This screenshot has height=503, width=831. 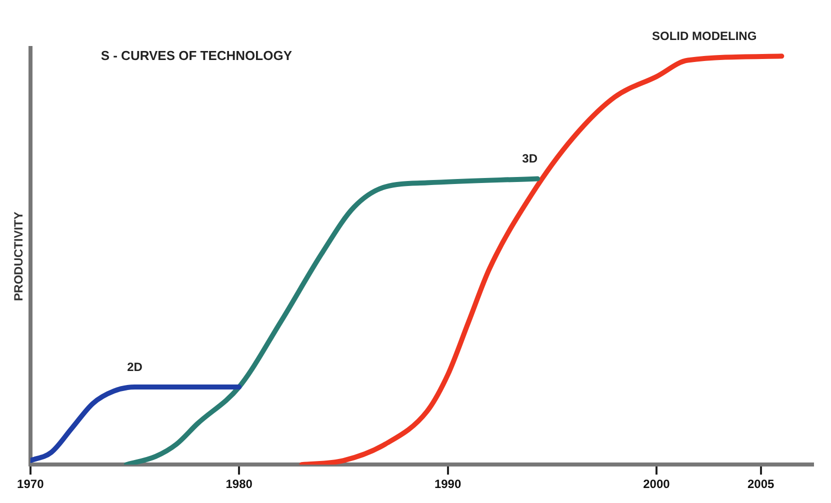 I want to click on series-label: 2D, so click(x=135, y=367).